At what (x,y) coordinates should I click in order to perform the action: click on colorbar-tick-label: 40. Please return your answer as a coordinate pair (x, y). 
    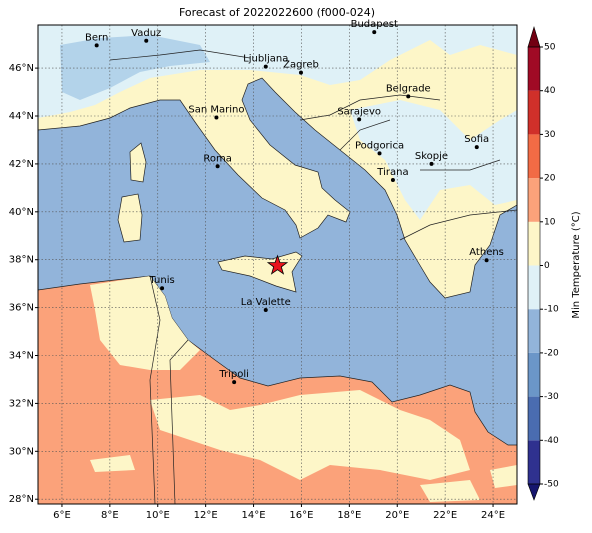
    Looking at the image, I should click on (550, 91).